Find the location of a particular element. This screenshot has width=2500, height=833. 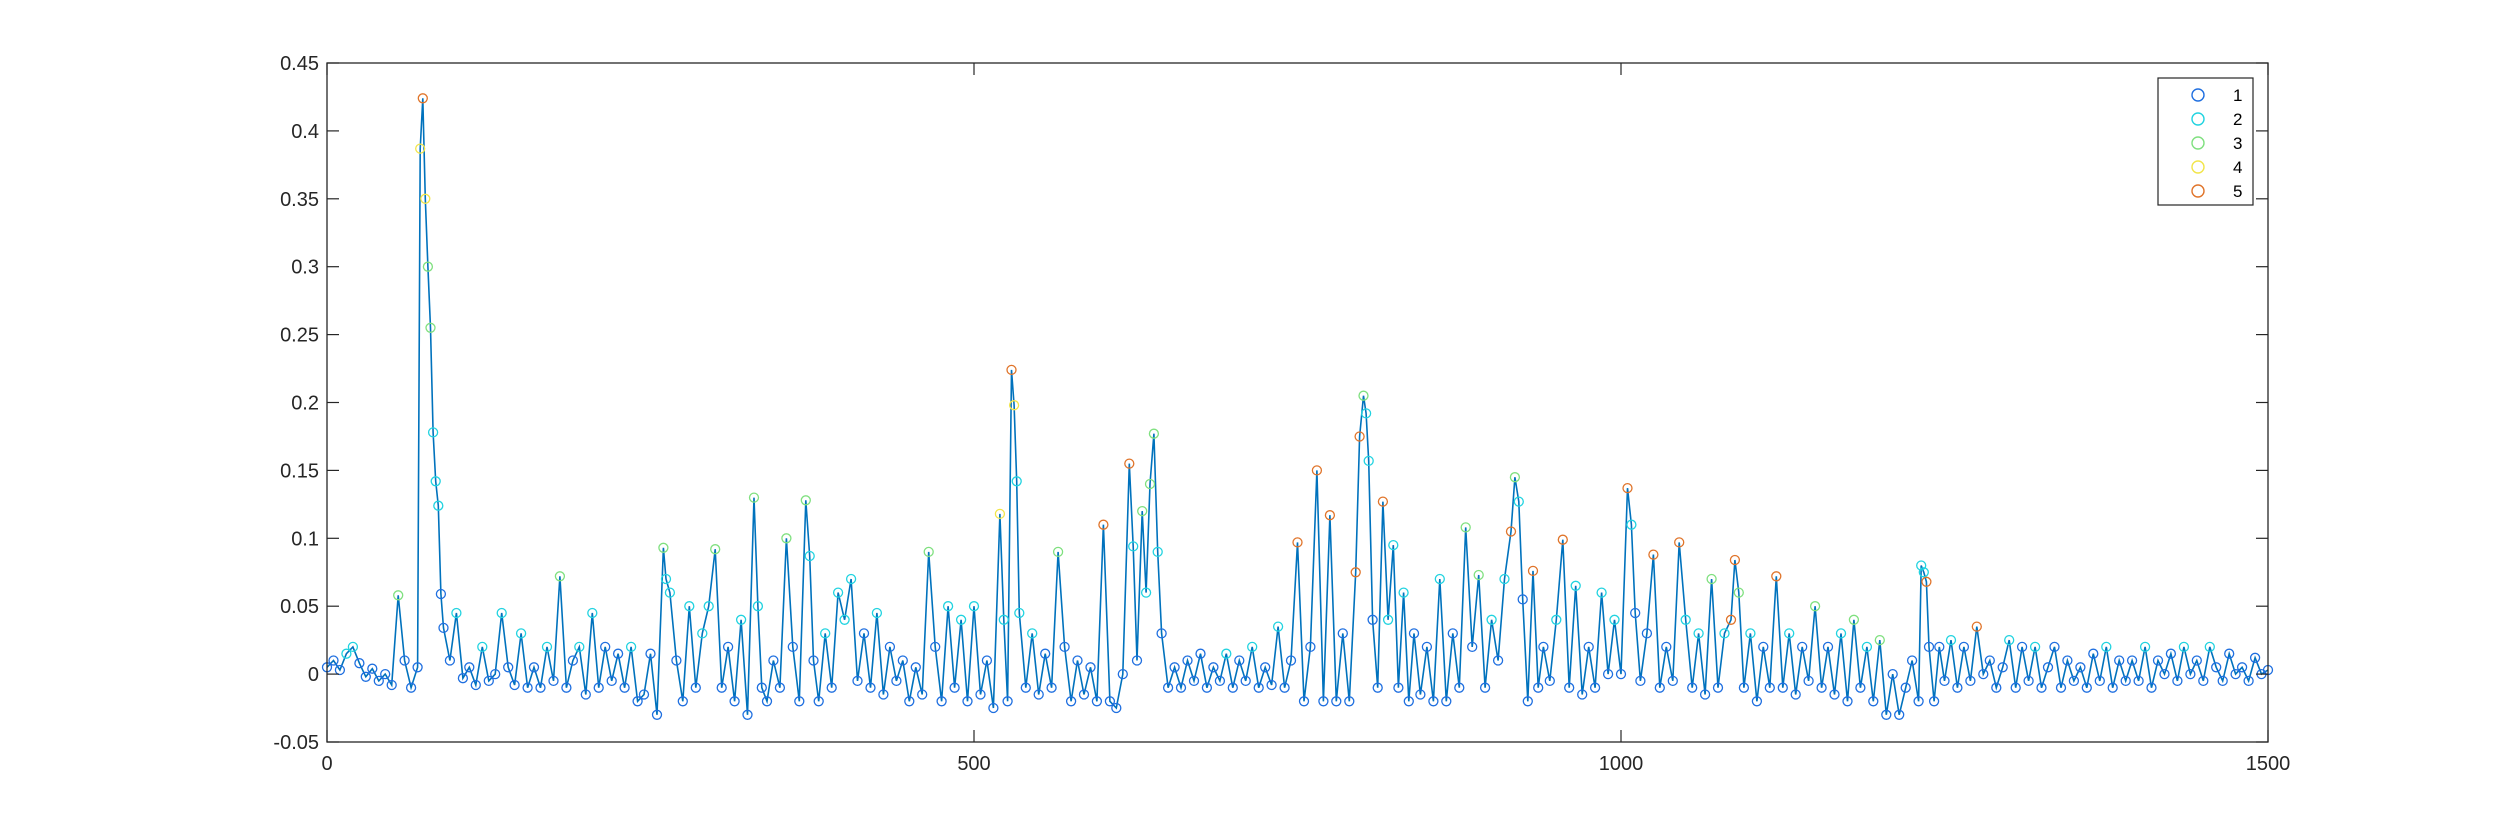

y-tick-label: 0.35 is located at coordinates (299, 200).